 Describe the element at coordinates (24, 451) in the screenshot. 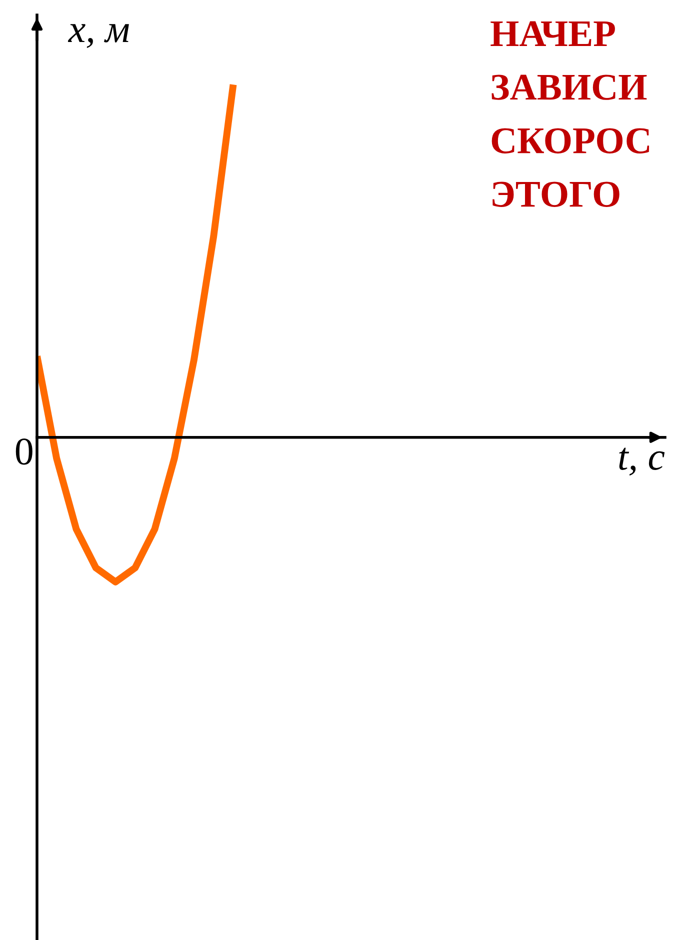

I see `text: 0` at that location.